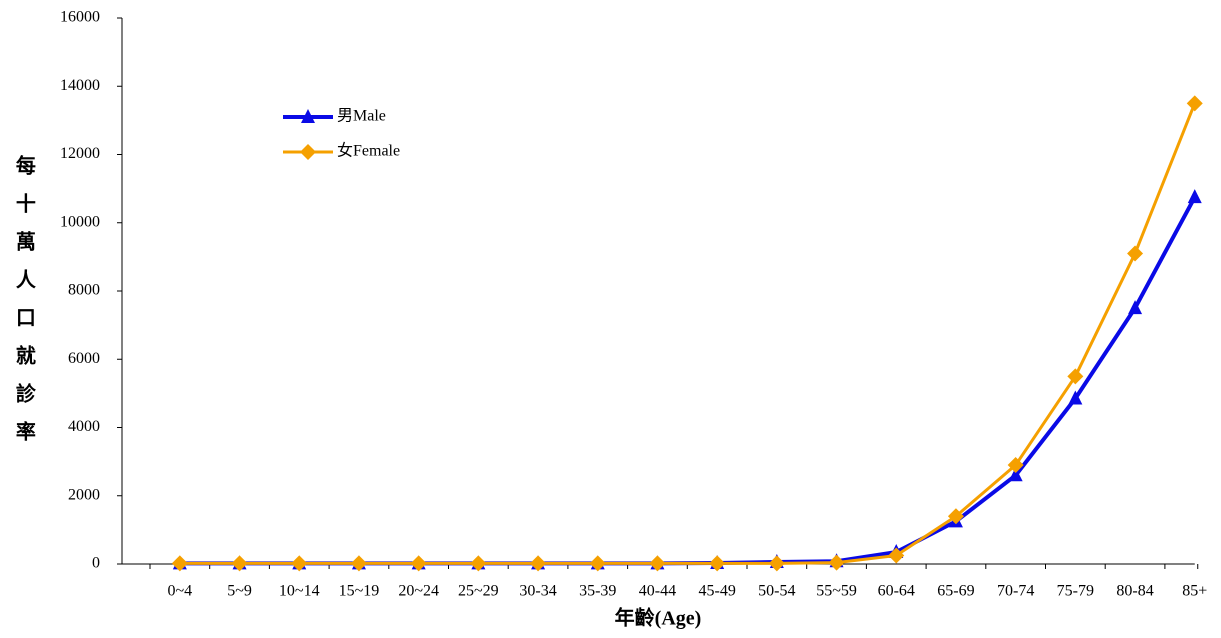 Image resolution: width=1221 pixels, height=638 pixels. What do you see at coordinates (84, 426) in the screenshot?
I see `y-tick-label: 4000` at bounding box center [84, 426].